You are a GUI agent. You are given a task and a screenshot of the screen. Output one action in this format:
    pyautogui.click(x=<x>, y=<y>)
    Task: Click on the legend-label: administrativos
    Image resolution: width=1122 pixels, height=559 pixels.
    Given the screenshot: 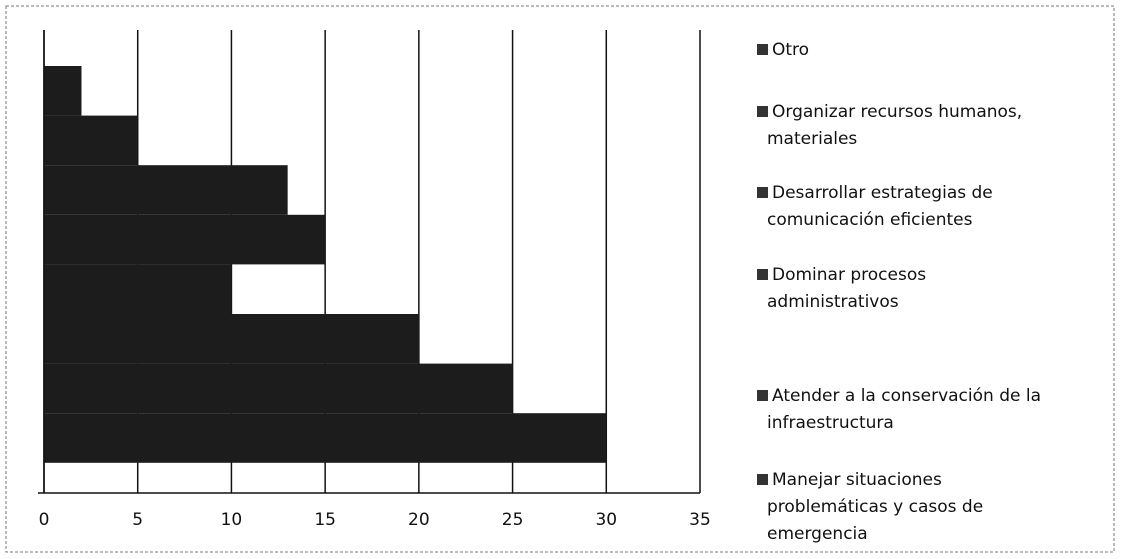 What is the action you would take?
    pyautogui.click(x=833, y=302)
    